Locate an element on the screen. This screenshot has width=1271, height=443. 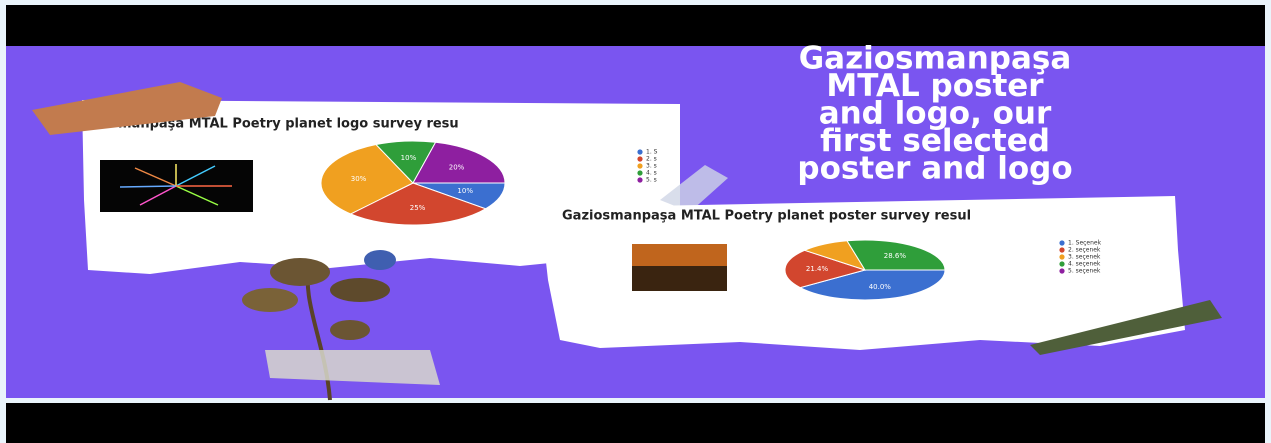
headline-line: poster and logo is located at coordinates (934, 169).